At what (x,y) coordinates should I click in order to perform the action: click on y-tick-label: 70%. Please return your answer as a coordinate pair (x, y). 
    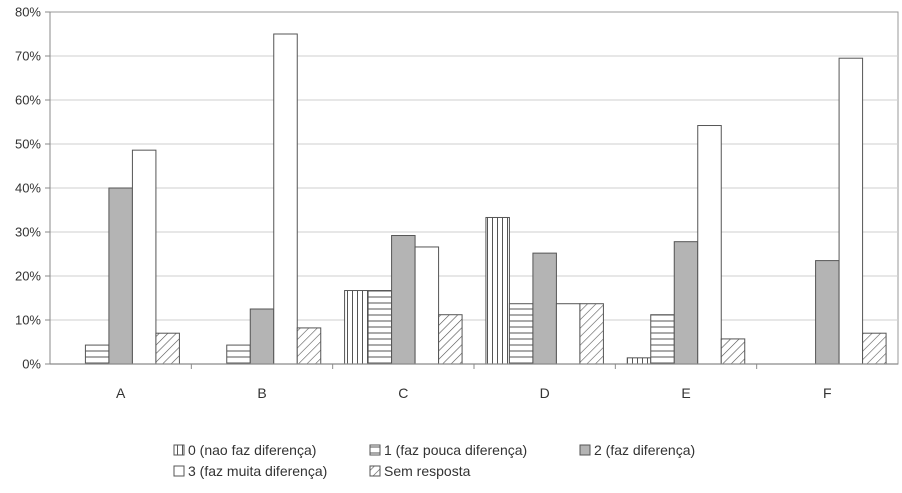
    Looking at the image, I should click on (28, 56).